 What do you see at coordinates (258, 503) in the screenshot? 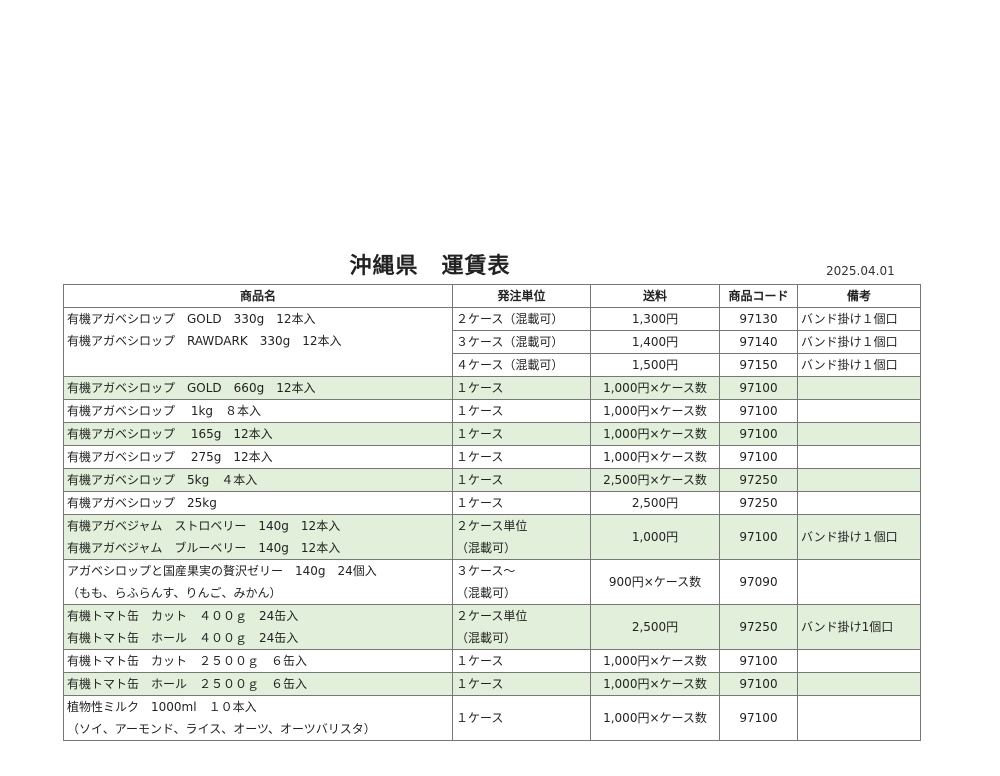
I see `product-name-cell: 有機アガベシロップ 25kg` at bounding box center [258, 503].